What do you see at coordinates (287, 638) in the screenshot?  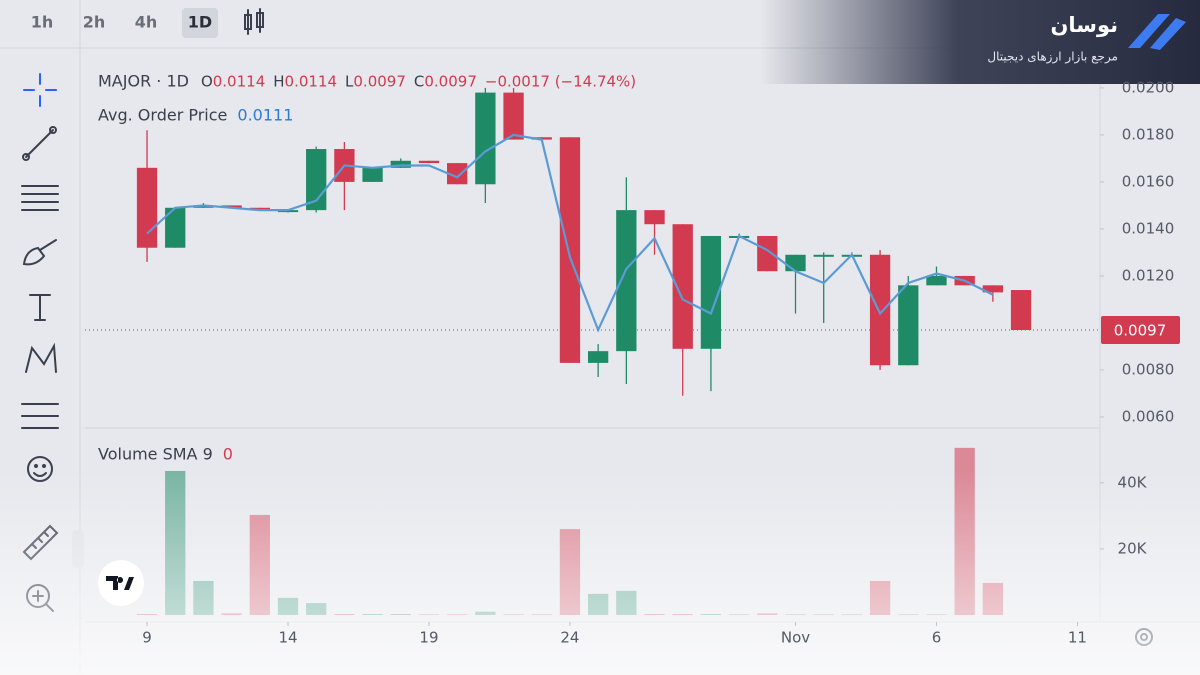 I see `x-tick-label: 14` at bounding box center [287, 638].